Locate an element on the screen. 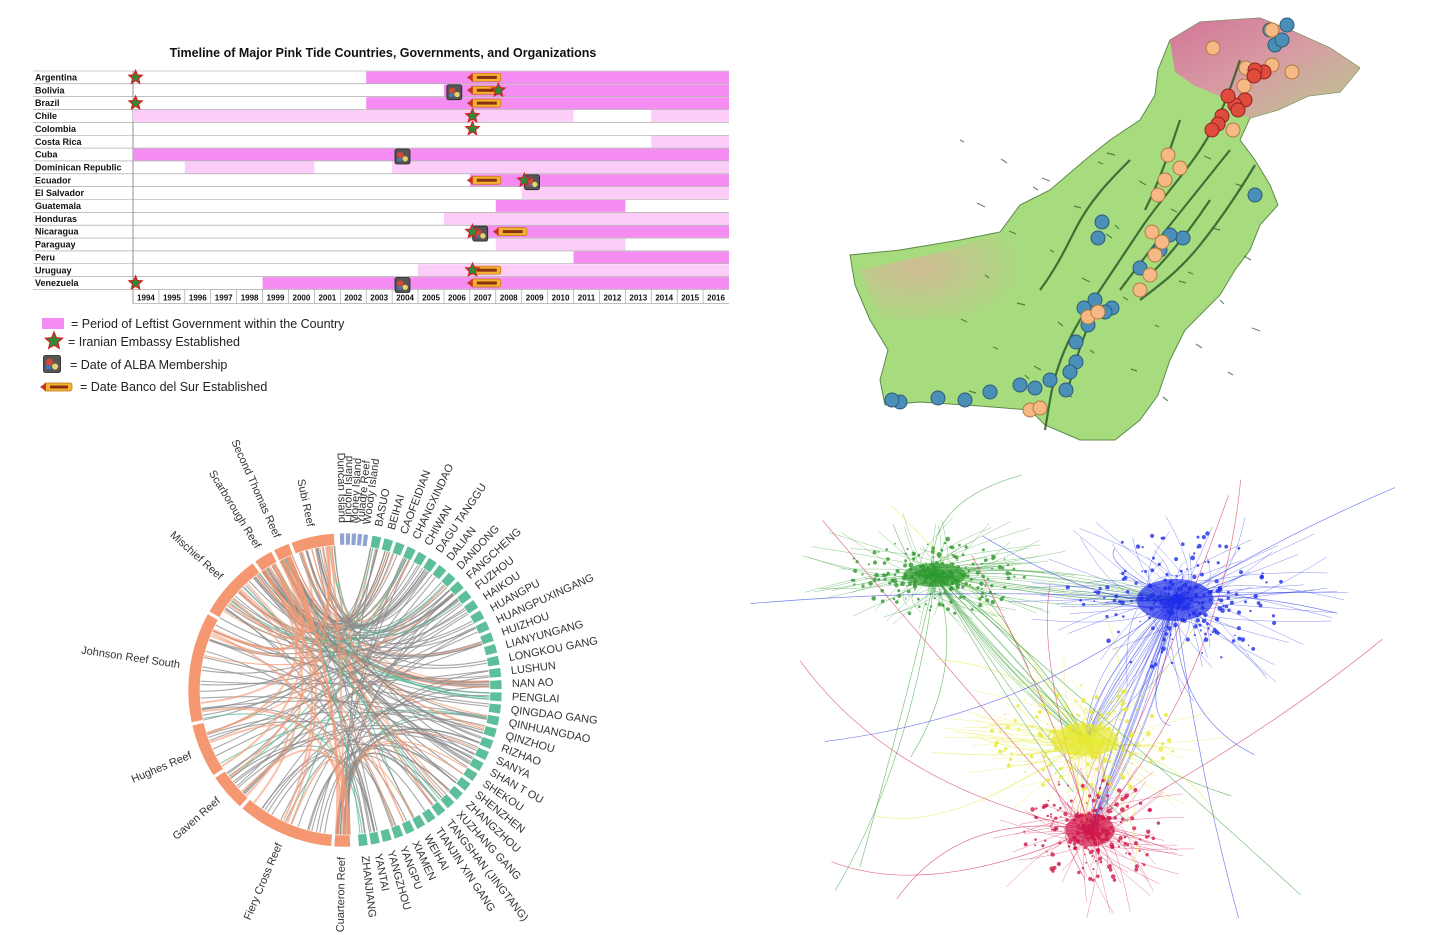  legend-banco-icon is located at coordinates (56, 387).